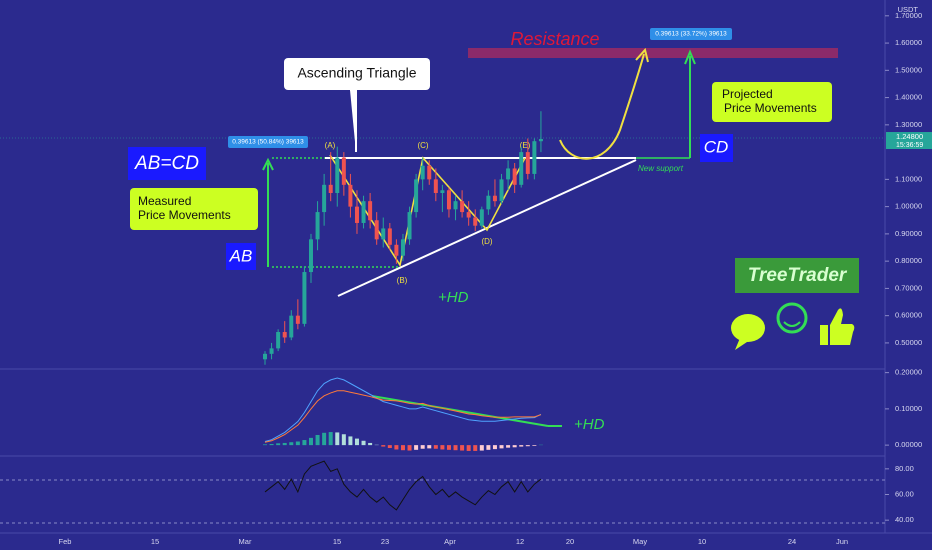 Image resolution: width=932 pixels, height=550 pixels. I want to click on y-tick-label: 1.40000, so click(908, 97).